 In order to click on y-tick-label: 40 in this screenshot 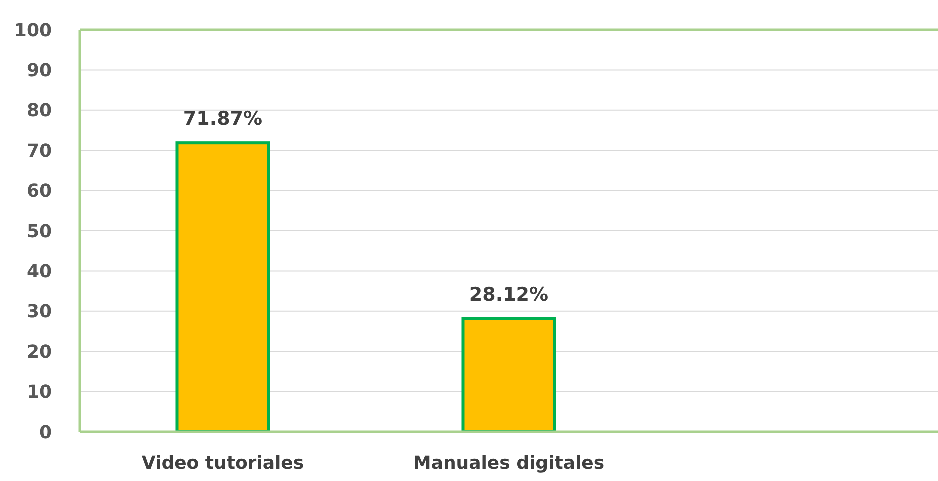, I will do `click(39, 272)`.